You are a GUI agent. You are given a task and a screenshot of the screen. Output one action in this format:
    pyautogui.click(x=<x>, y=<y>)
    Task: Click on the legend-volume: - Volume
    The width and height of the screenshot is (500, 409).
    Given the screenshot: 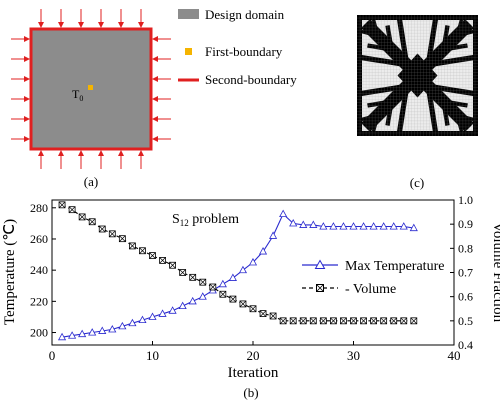 What is the action you would take?
    pyautogui.click(x=349, y=289)
    